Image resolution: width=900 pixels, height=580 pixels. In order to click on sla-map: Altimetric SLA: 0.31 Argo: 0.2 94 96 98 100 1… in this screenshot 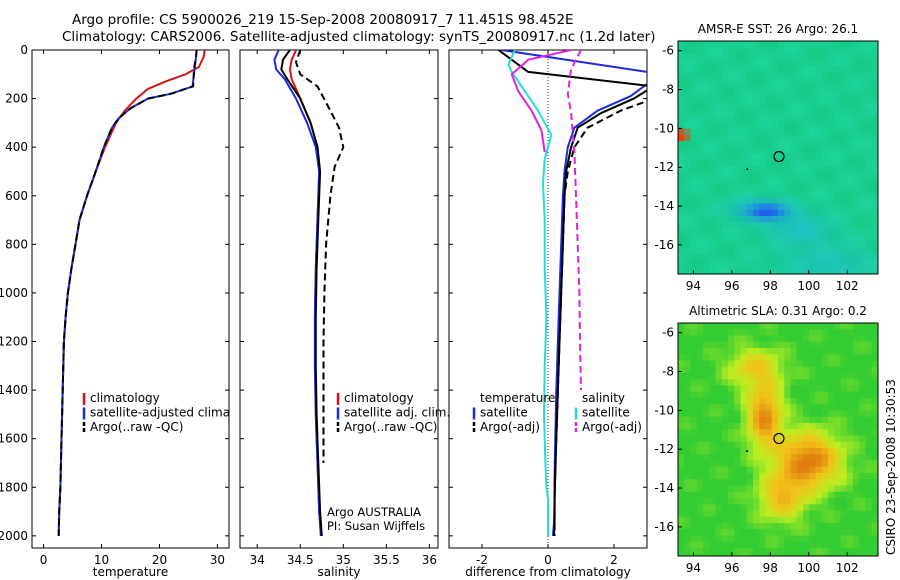, I will do `click(766, 439)`.